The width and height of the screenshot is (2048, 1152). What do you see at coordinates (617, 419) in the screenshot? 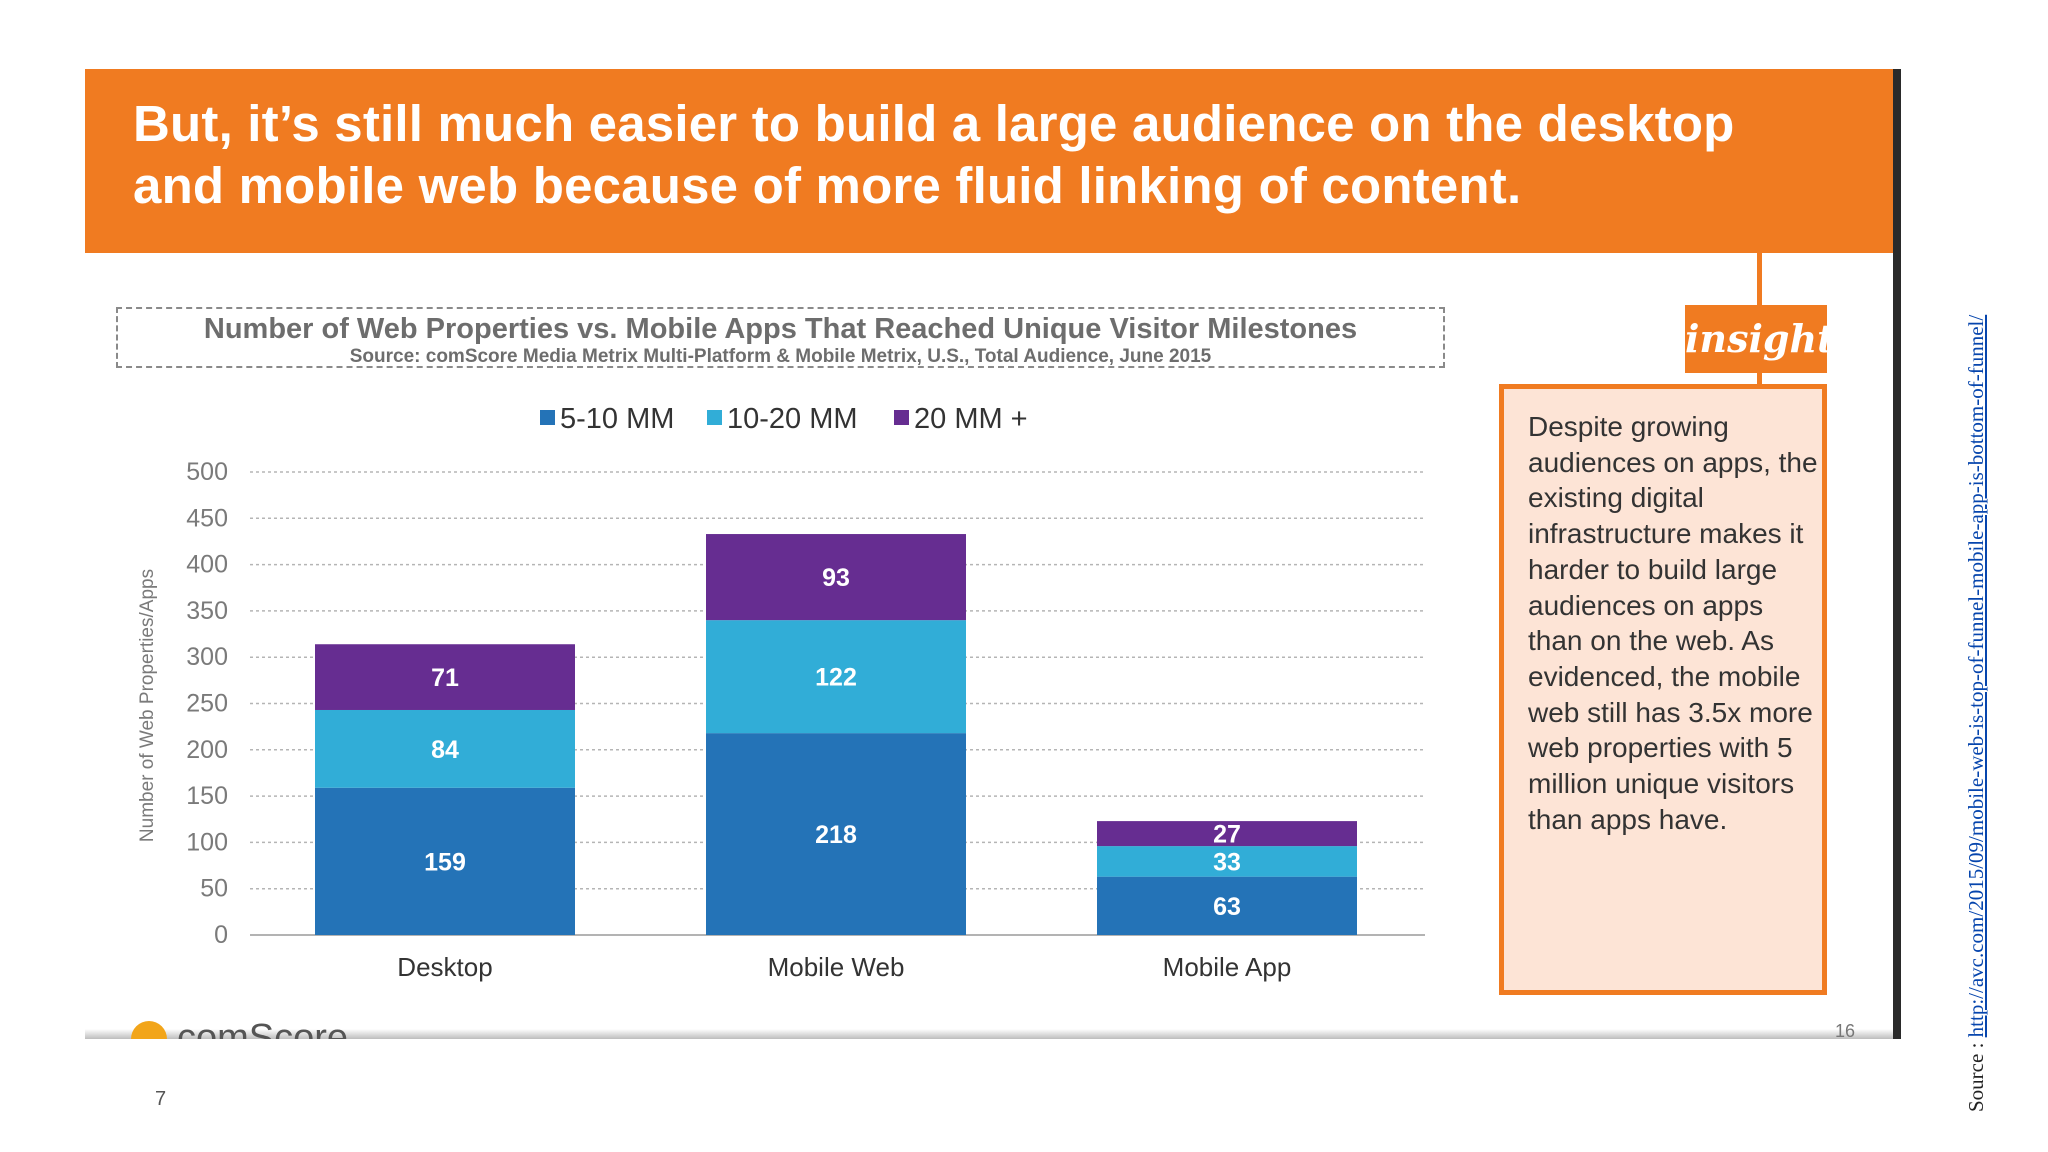
I see `legend-label: 5-10 MM` at bounding box center [617, 419].